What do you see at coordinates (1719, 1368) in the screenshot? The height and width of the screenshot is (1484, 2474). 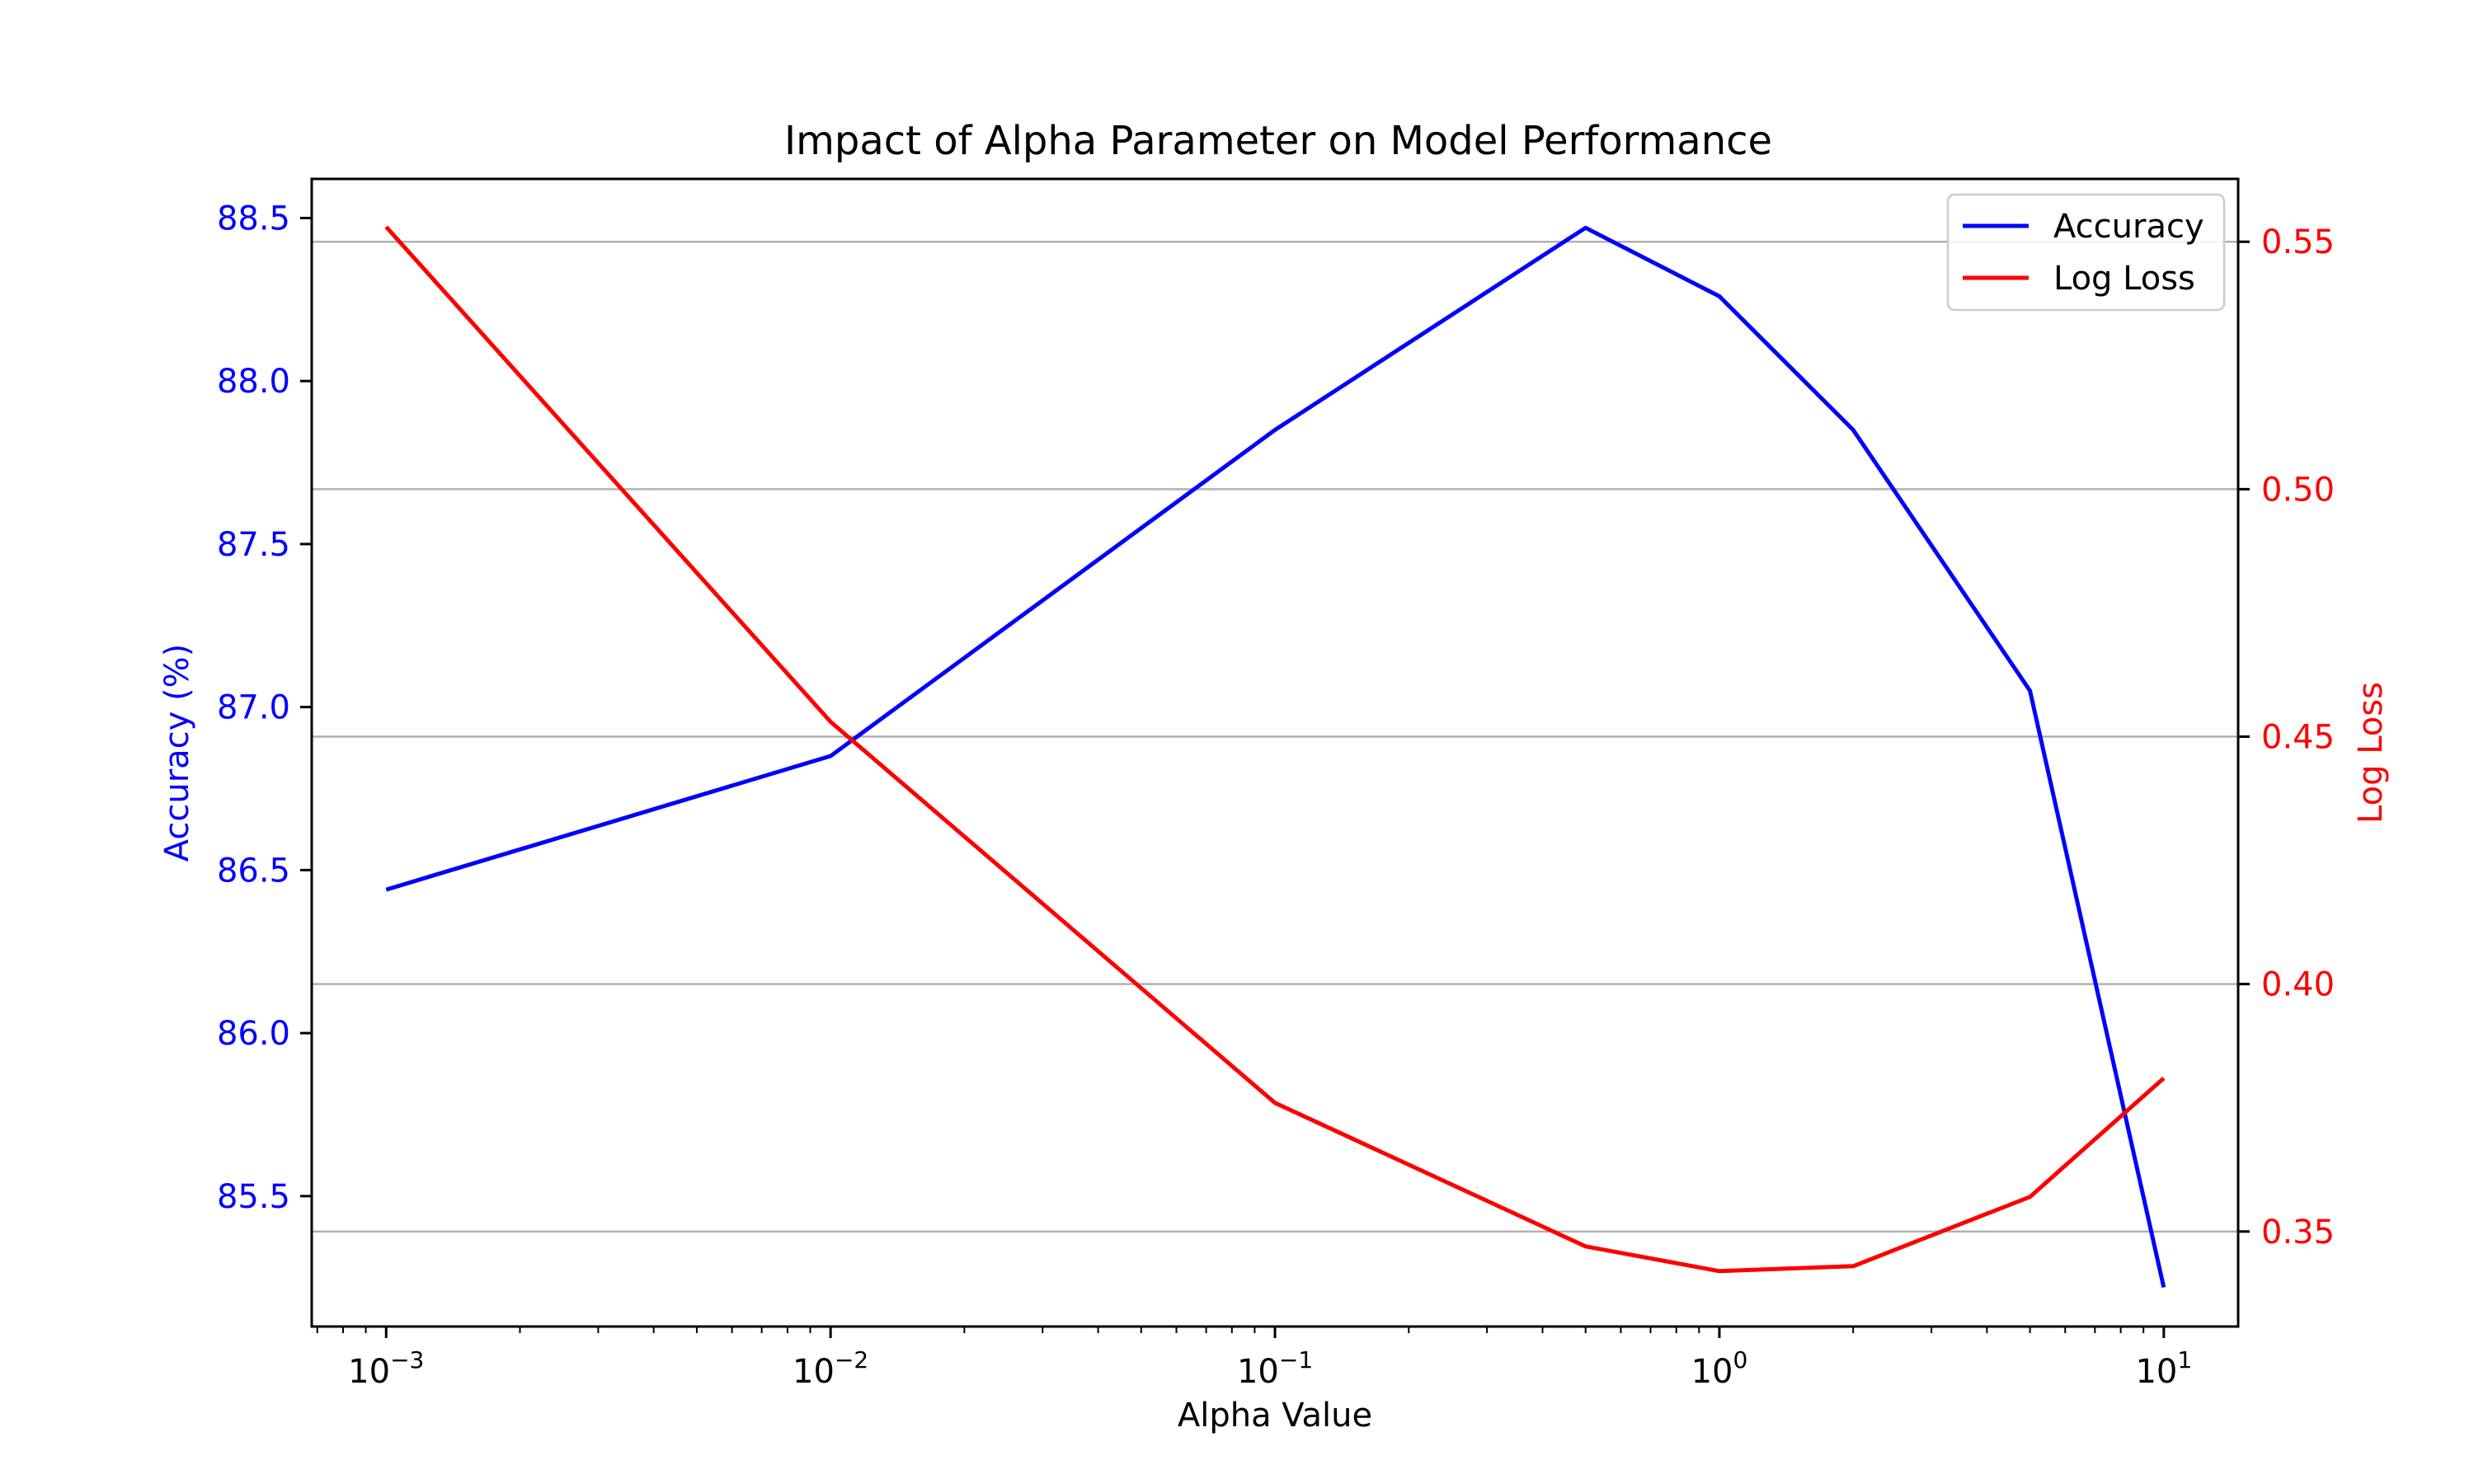 I see `x-tick-label: 10⁰` at bounding box center [1719, 1368].